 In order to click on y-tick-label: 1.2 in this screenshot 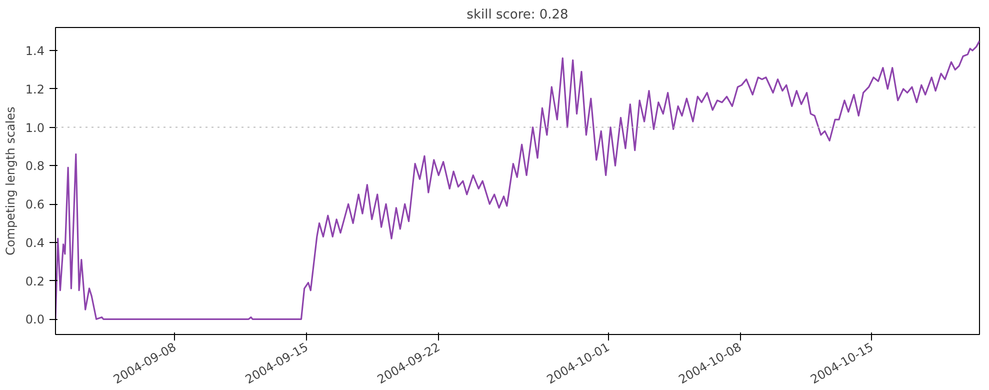, I will do `click(35, 89)`.